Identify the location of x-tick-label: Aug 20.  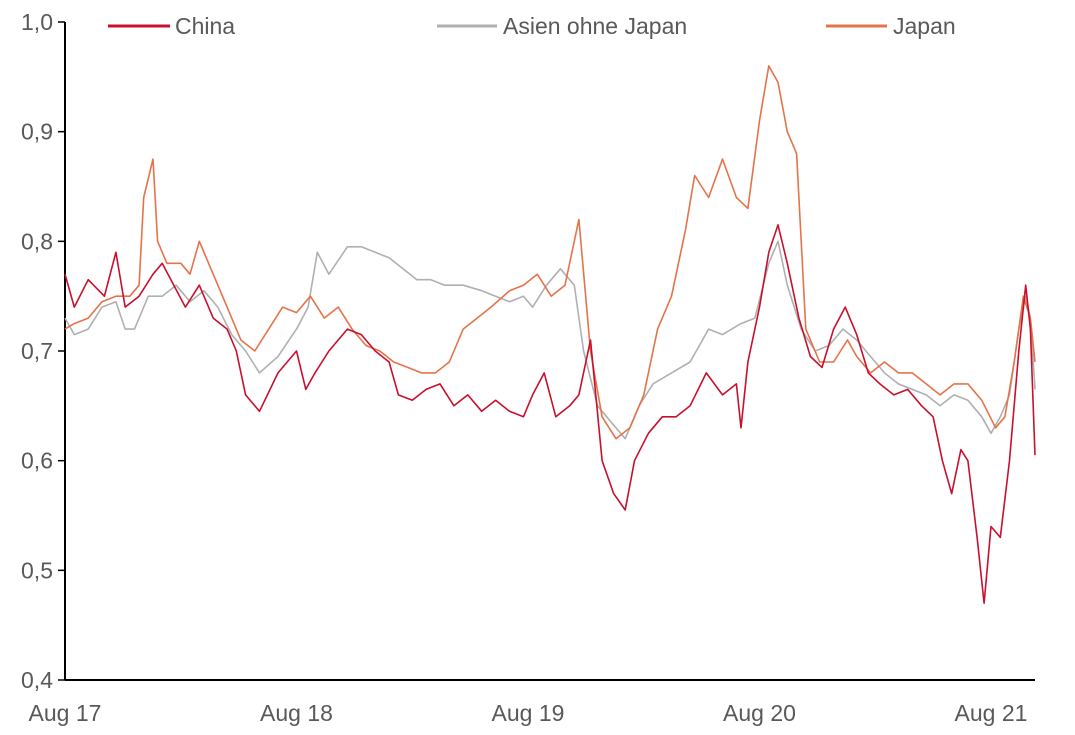
(759, 713).